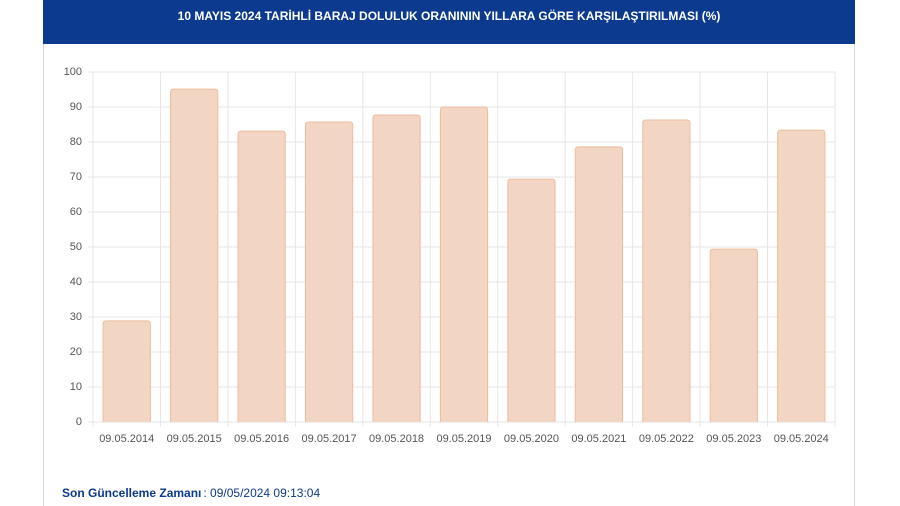  Describe the element at coordinates (194, 439) in the screenshot. I see `x-tick-label: 09.05.2015` at that location.